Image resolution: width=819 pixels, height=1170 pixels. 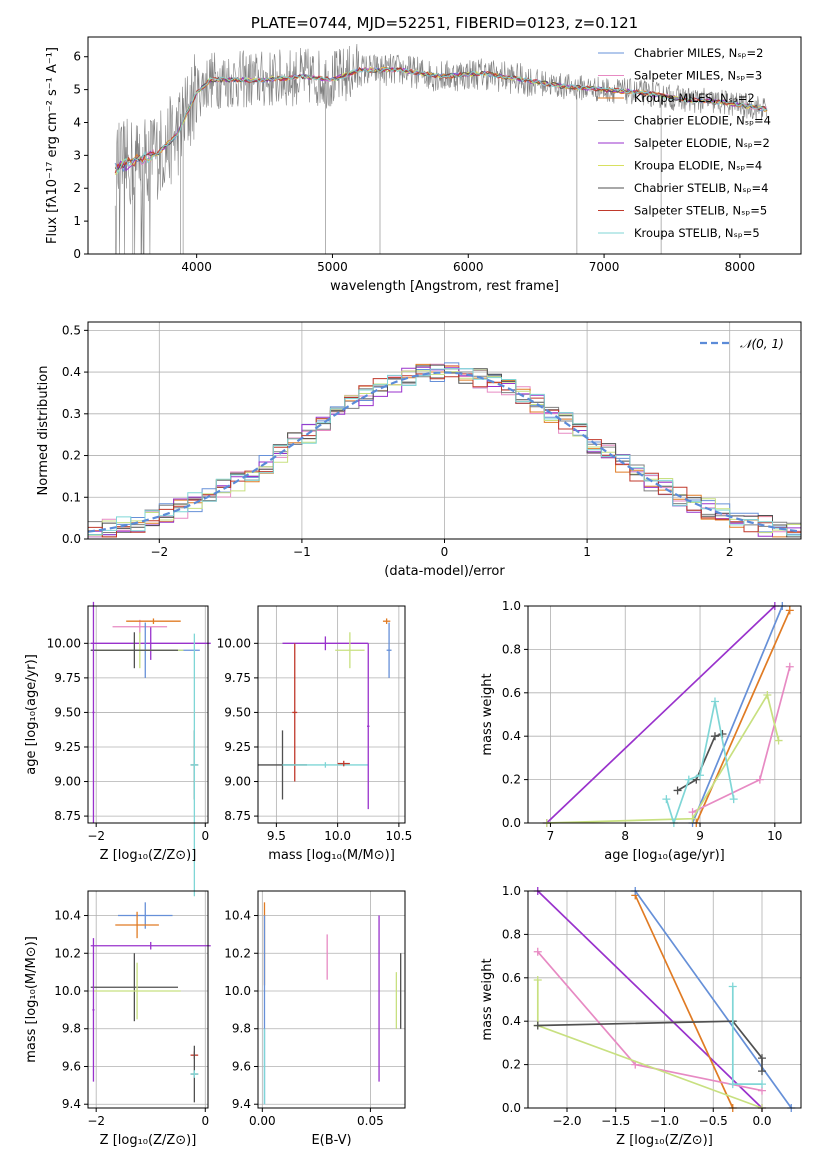 I want to click on x-tick-label: 9, so click(x=700, y=836).